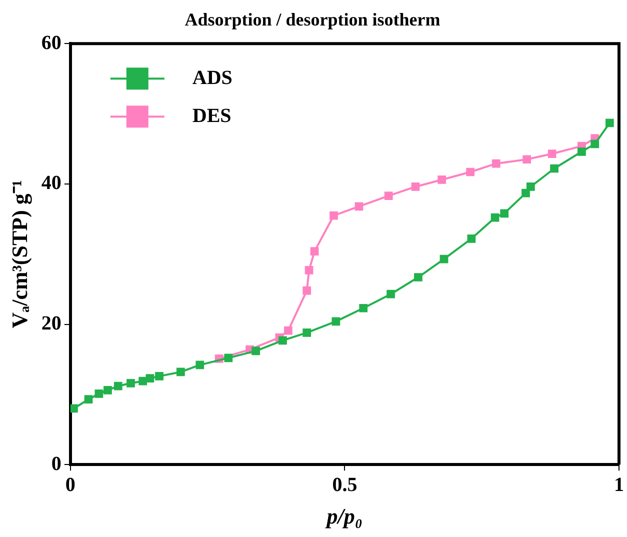  What do you see at coordinates (212, 77) in the screenshot?
I see `legend-label: ADS` at bounding box center [212, 77].